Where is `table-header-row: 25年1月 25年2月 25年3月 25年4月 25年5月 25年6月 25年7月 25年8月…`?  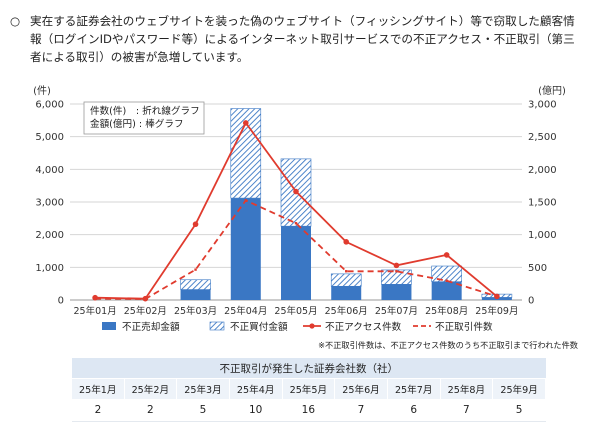 table-header-row: 25年1月 25年2月 25年3月 25年4月 25年5月 25年6月 25年7月 25年8月… is located at coordinates (309, 388).